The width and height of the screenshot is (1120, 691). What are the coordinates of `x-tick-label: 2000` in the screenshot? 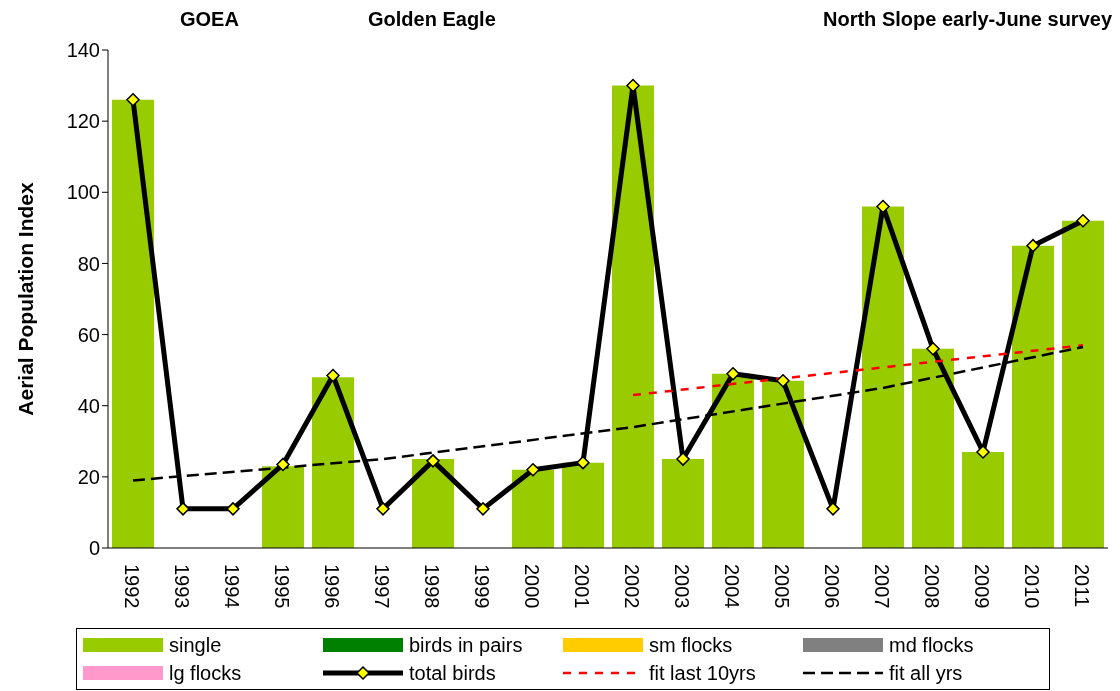 It's located at (532, 586).